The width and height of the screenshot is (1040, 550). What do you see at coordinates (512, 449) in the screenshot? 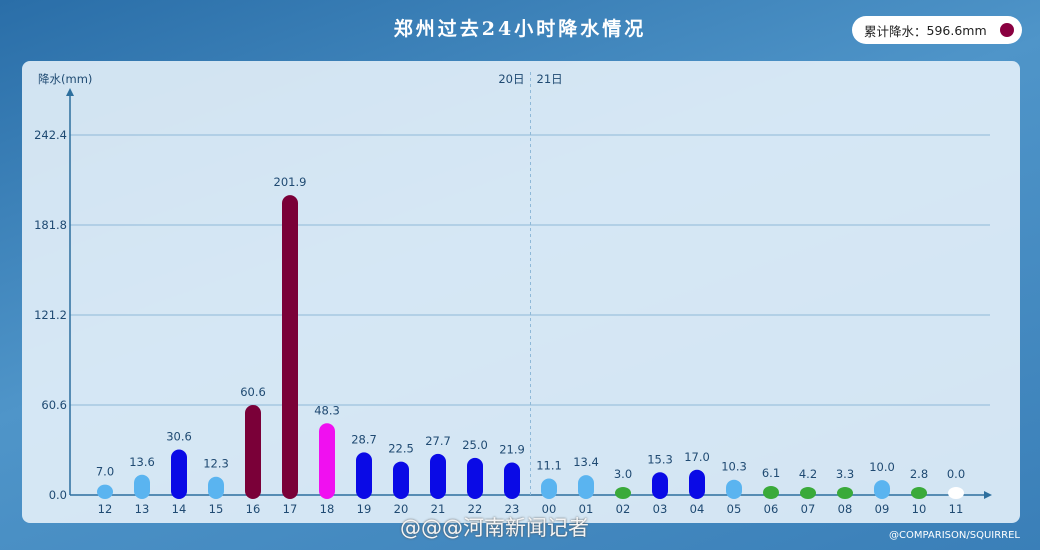
I see `bar-value-label: 21.9` at bounding box center [512, 449].